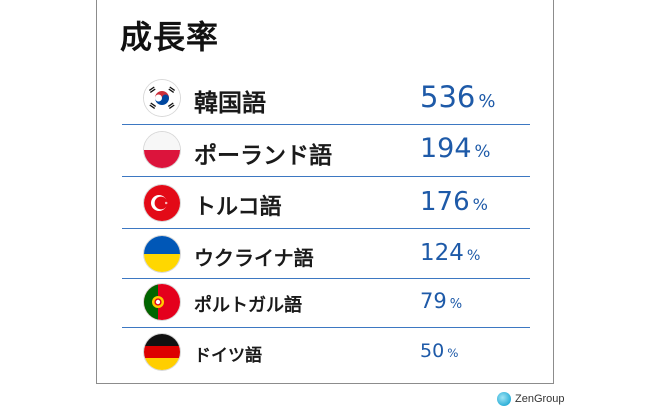 The image size is (650, 408). Describe the element at coordinates (504, 399) in the screenshot. I see `zengroup-mark-icon` at that location.